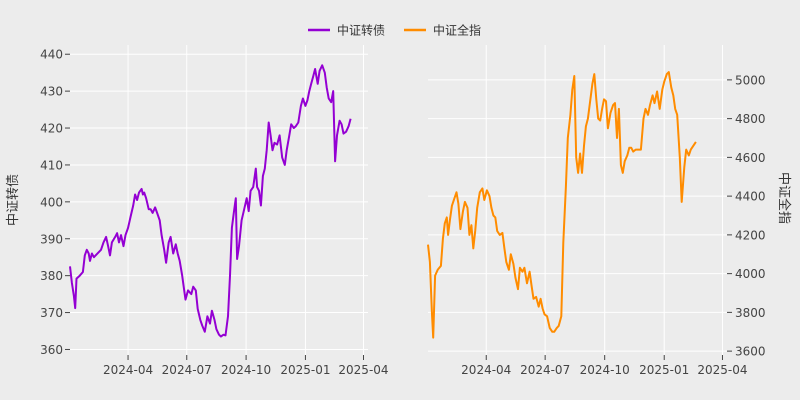 This screenshot has width=800, height=400. I want to click on y-tick-label: 3600, so click(750, 352).